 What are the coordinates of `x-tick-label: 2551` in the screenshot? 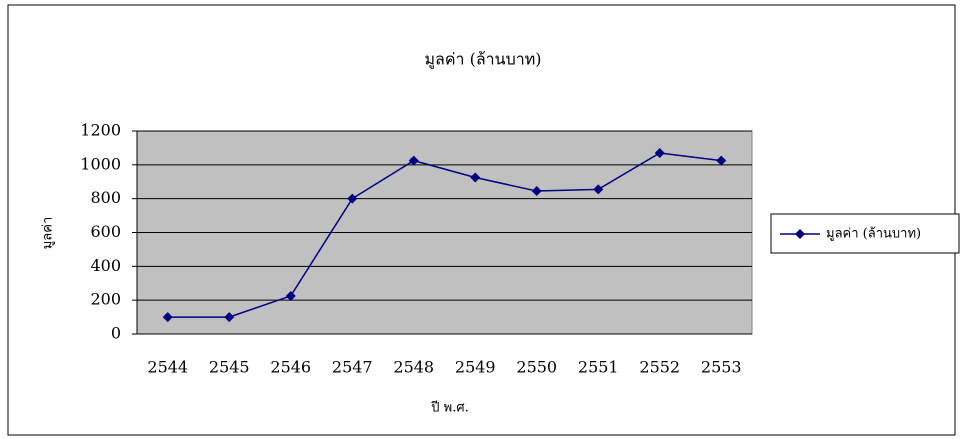 It's located at (598, 367).